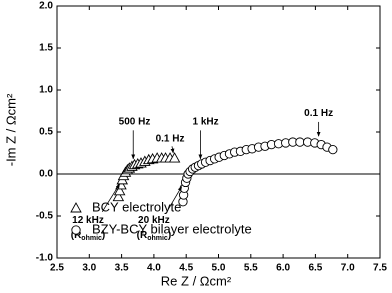 Image resolution: width=392 pixels, height=293 pixels. I want to click on annotation: 500 Hz, so click(135, 122).